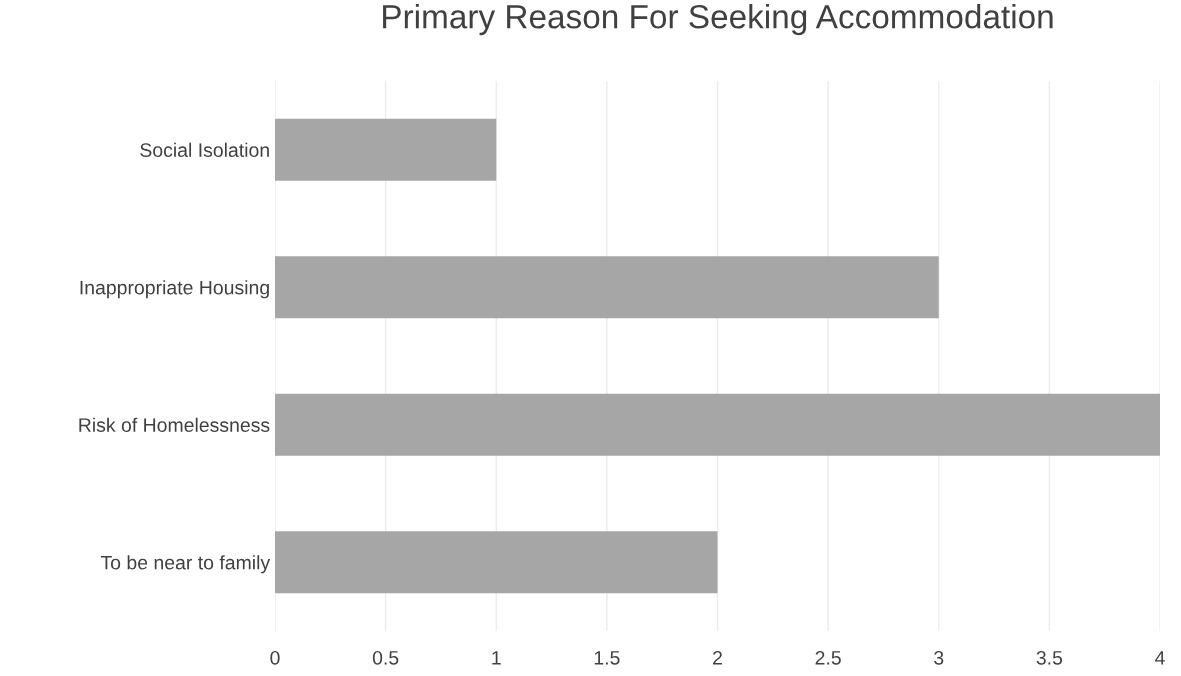  What do you see at coordinates (174, 289) in the screenshot?
I see `y-tick-label: Inappropriate Housing` at bounding box center [174, 289].